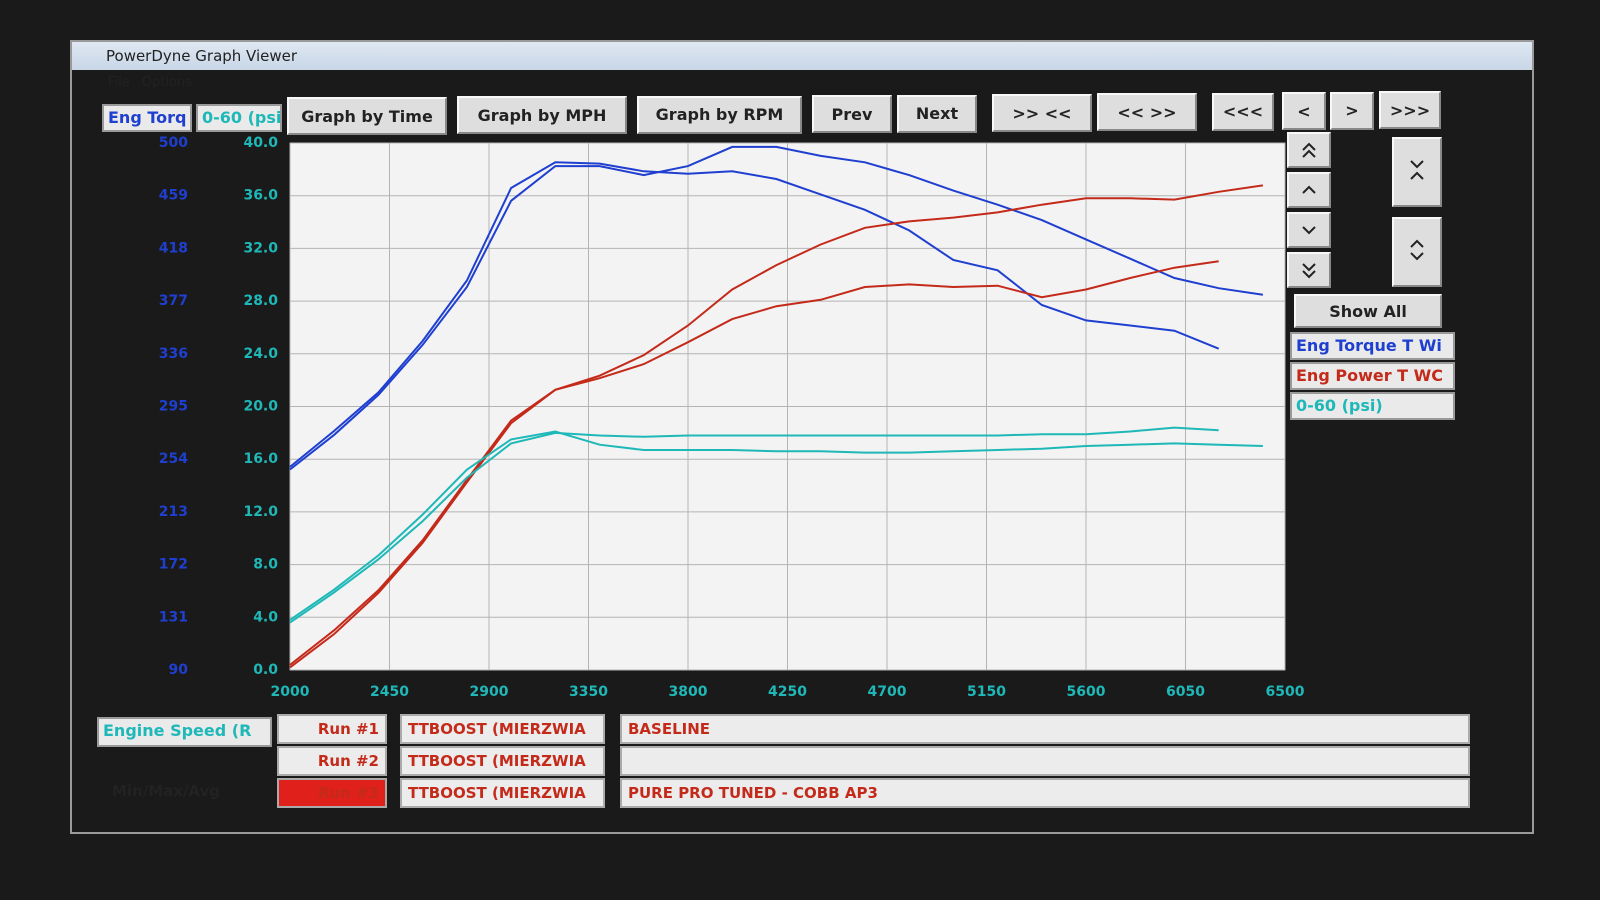  I want to click on scroll-up-button, so click(1309, 190).